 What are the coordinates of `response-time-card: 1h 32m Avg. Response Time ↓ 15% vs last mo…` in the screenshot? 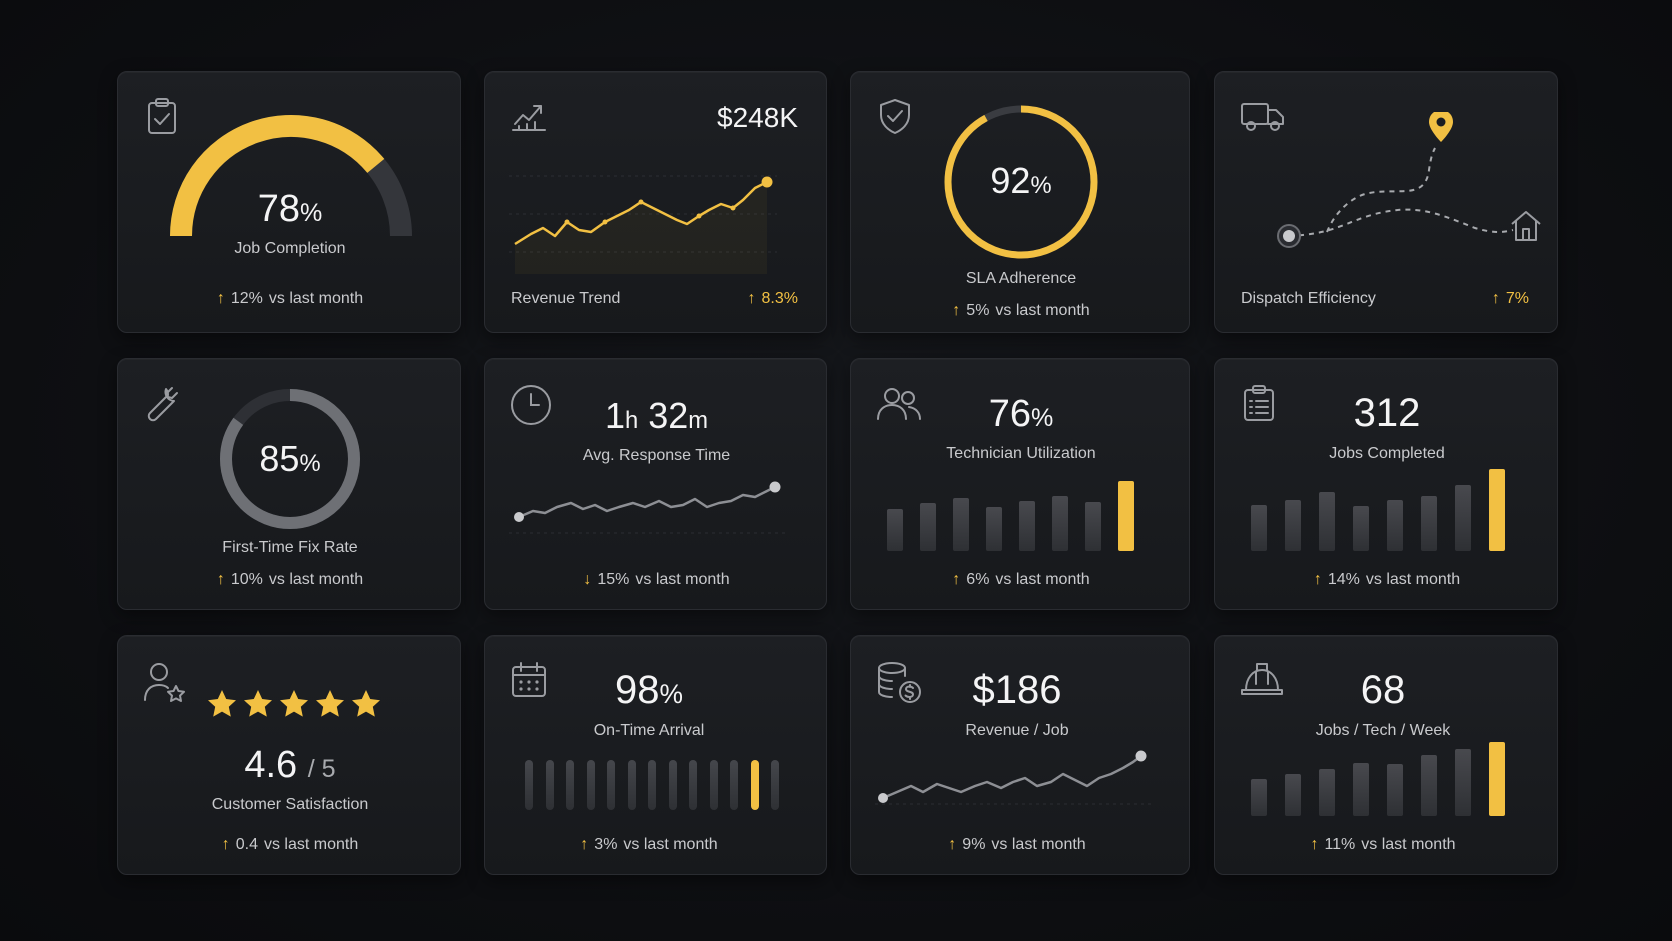 It's located at (655, 484).